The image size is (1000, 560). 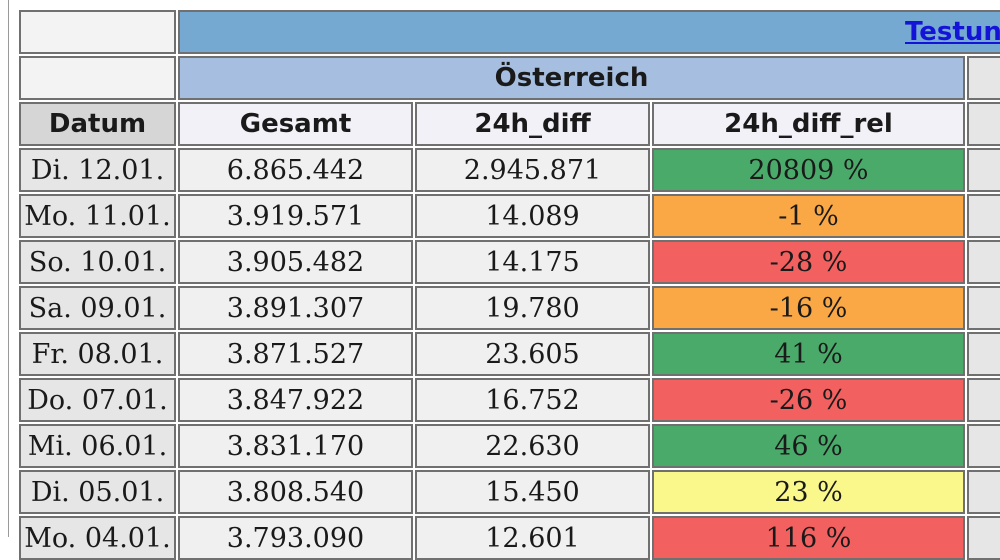 What do you see at coordinates (295, 170) in the screenshot?
I see `cell-gesamt: 6.865.442` at bounding box center [295, 170].